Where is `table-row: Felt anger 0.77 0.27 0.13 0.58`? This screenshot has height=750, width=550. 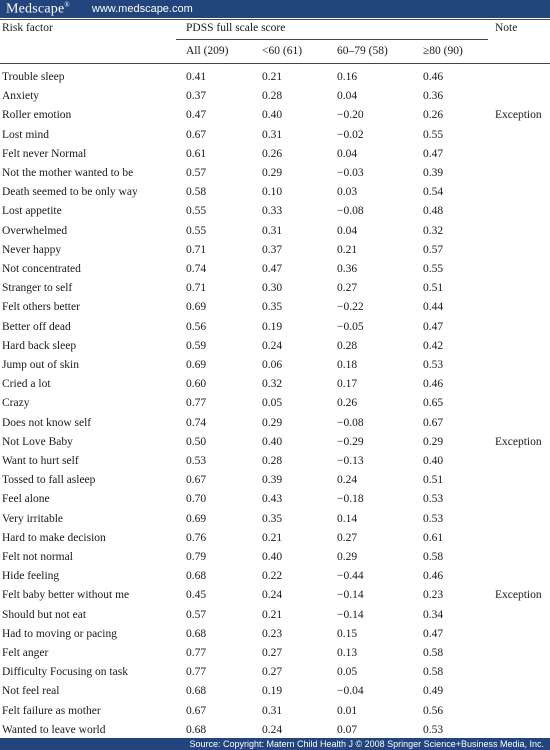 table-row: Felt anger 0.77 0.27 0.13 0.58 is located at coordinates (275, 653).